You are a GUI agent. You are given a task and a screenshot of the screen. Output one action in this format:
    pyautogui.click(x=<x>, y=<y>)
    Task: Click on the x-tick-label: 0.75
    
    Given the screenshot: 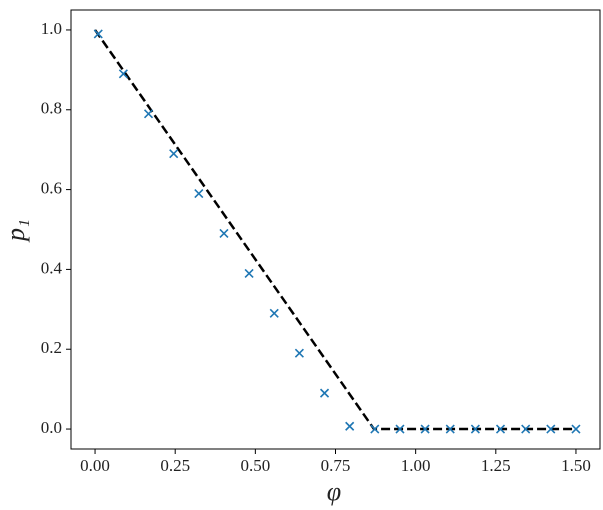 What is the action you would take?
    pyautogui.click(x=336, y=465)
    